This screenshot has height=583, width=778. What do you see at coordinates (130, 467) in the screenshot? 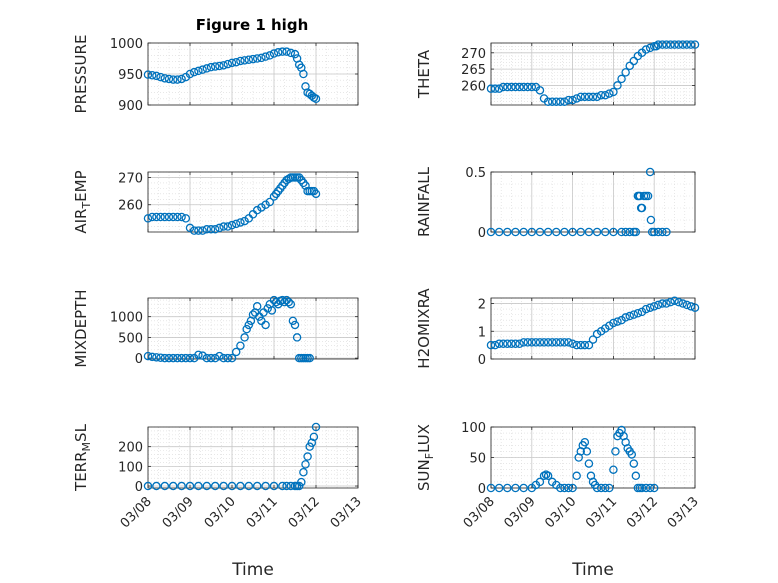
I see `y-tick-label: 100` at bounding box center [130, 467].